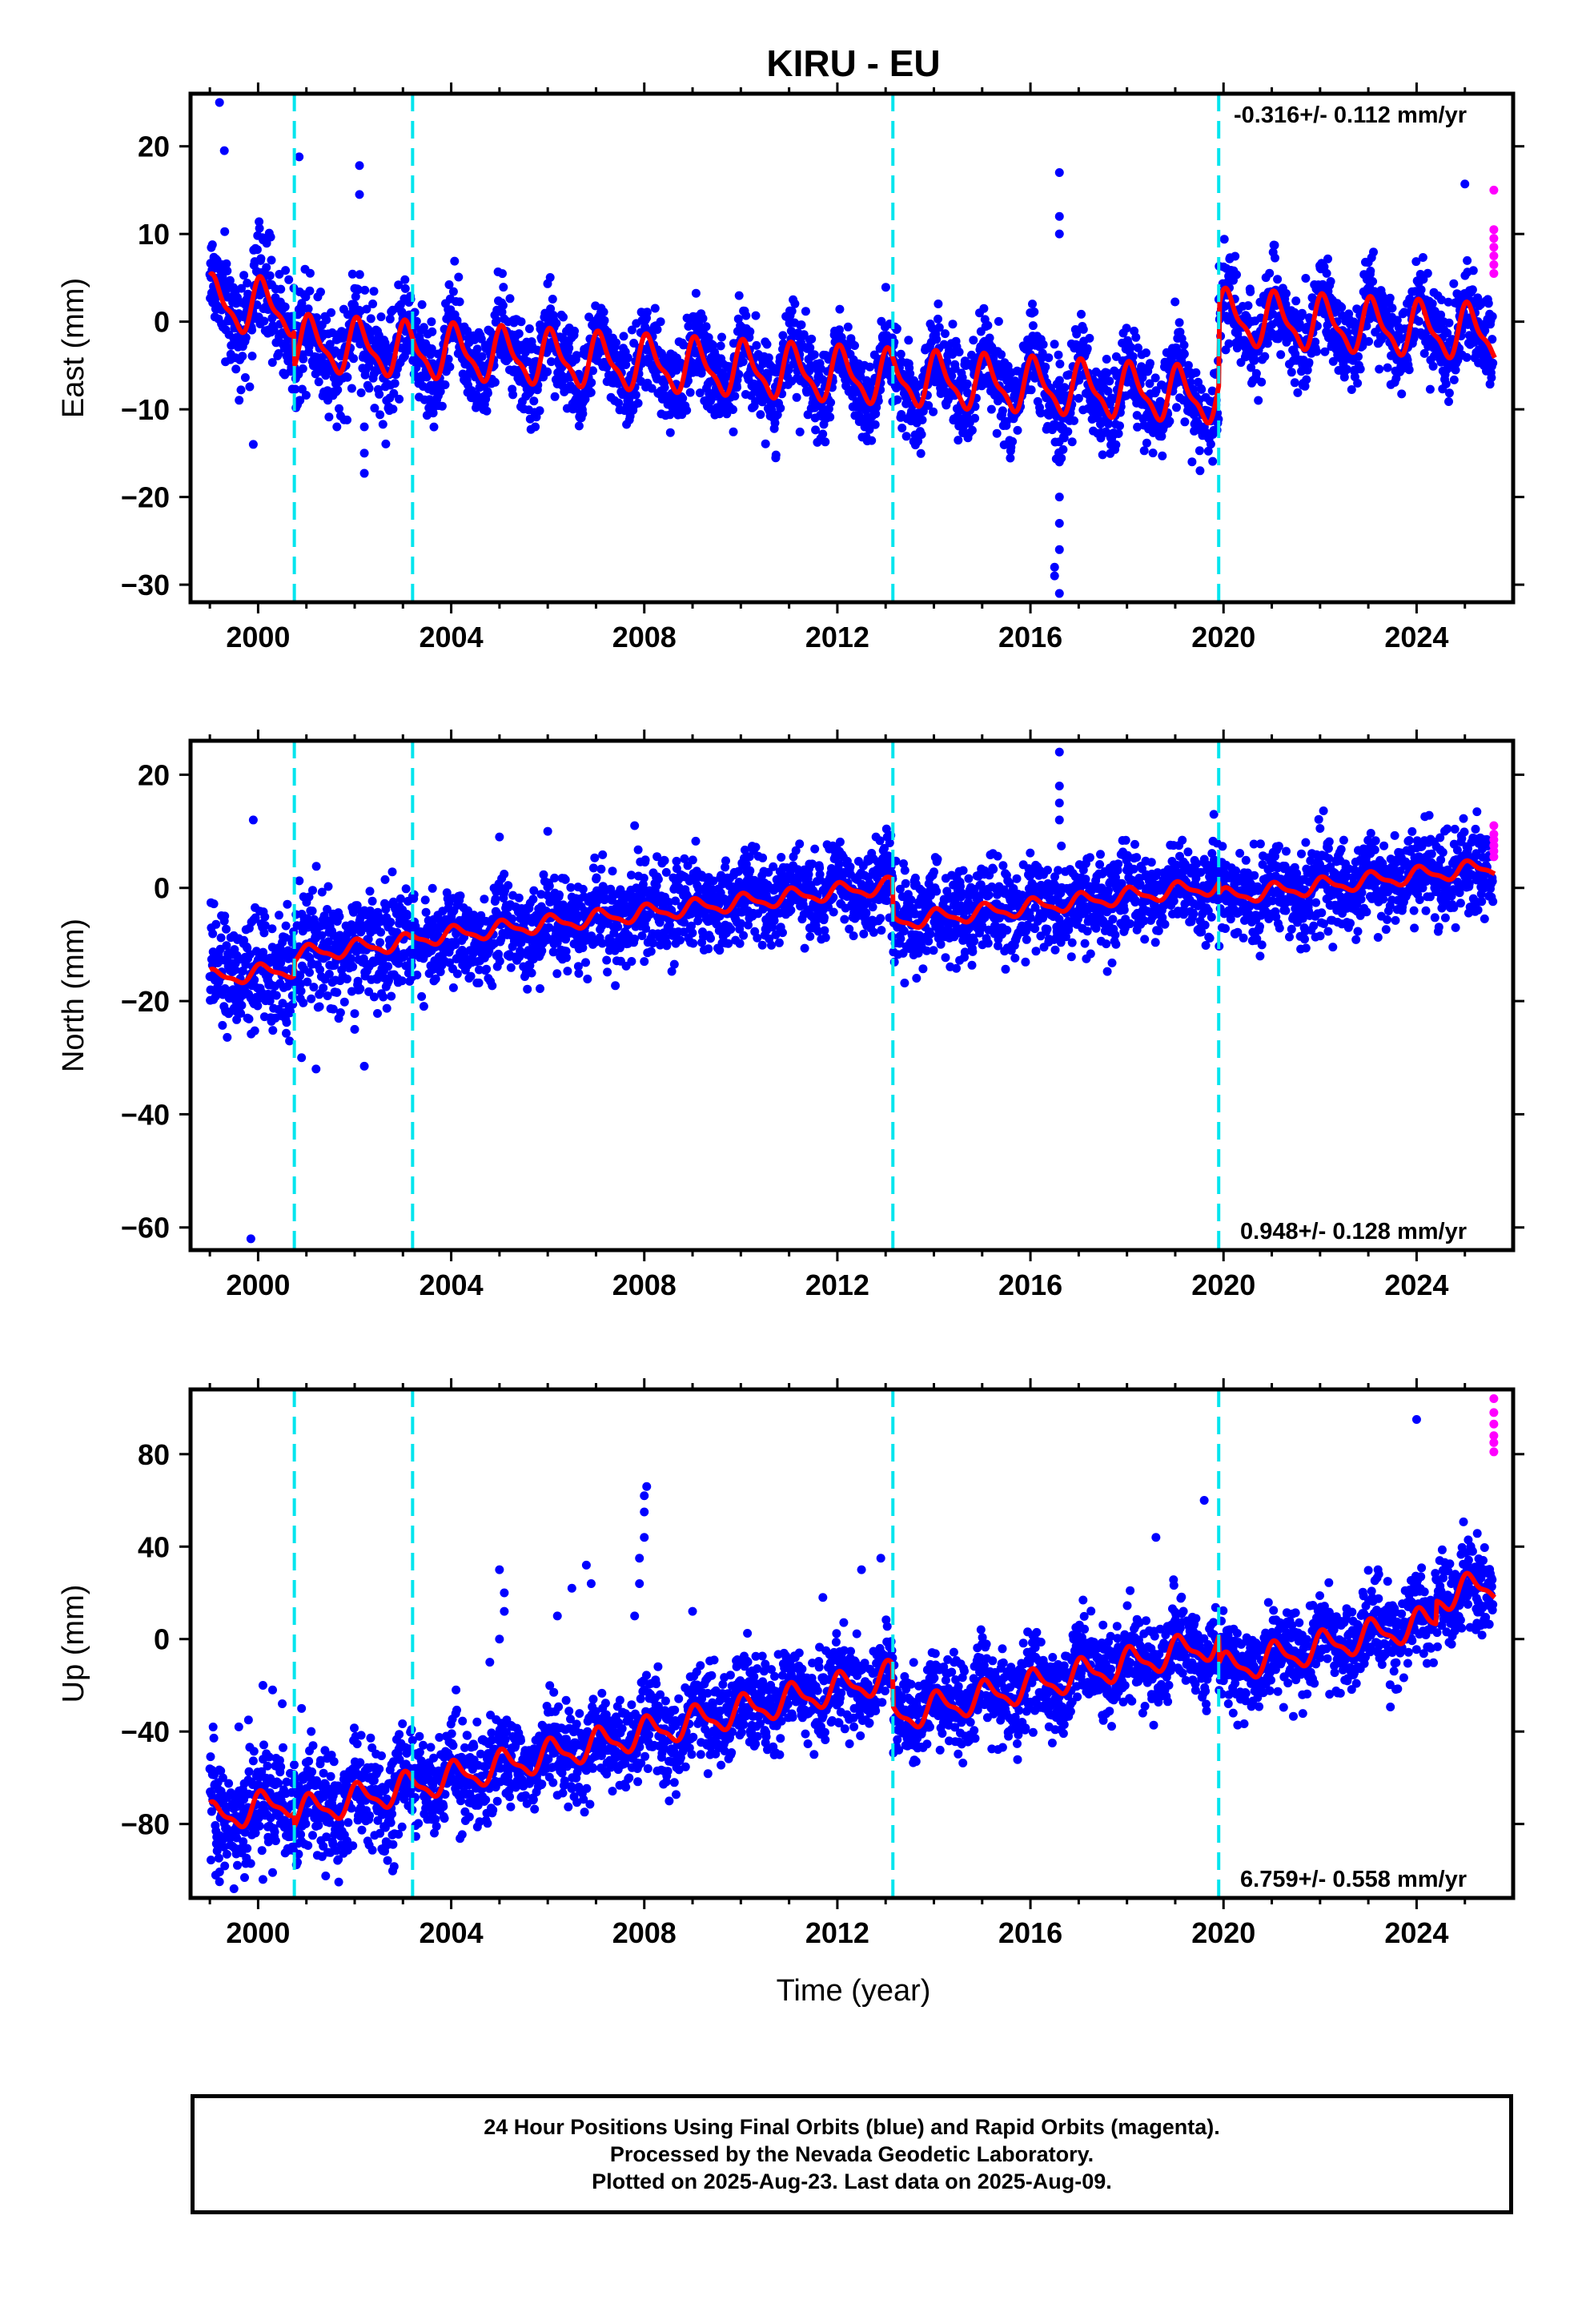 Image resolution: width=1582 pixels, height=2324 pixels. I want to click on x-tick-label: 2024, so click(1416, 637).